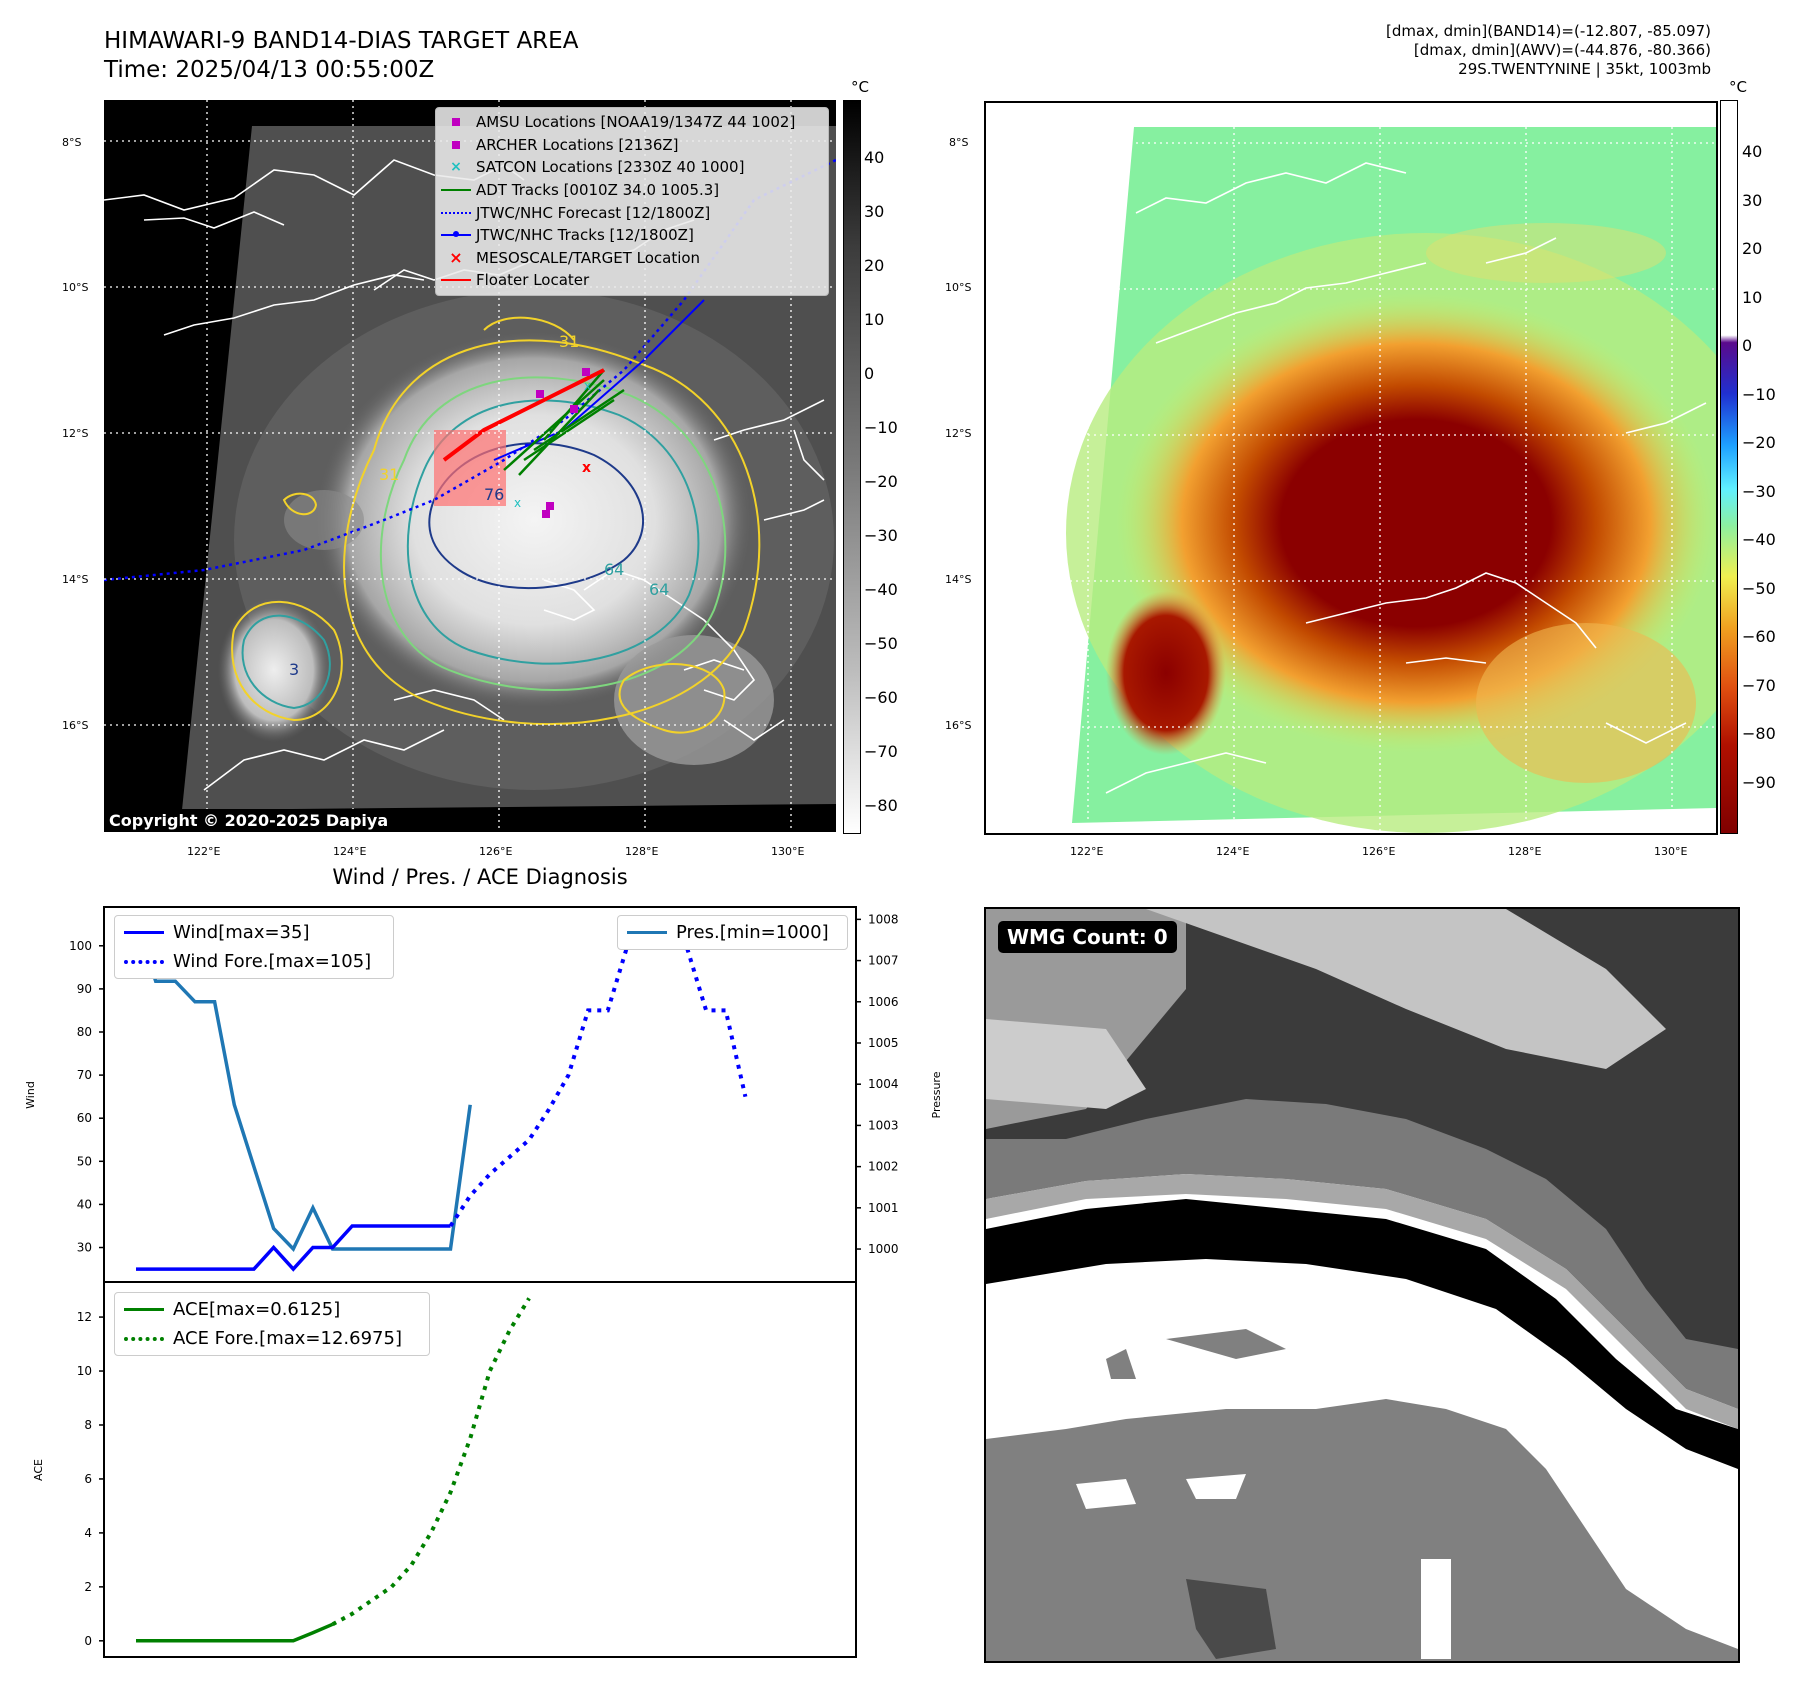 The height and width of the screenshot is (1690, 1797). I want to click on legend-item: Floater Locater, so click(632, 280).